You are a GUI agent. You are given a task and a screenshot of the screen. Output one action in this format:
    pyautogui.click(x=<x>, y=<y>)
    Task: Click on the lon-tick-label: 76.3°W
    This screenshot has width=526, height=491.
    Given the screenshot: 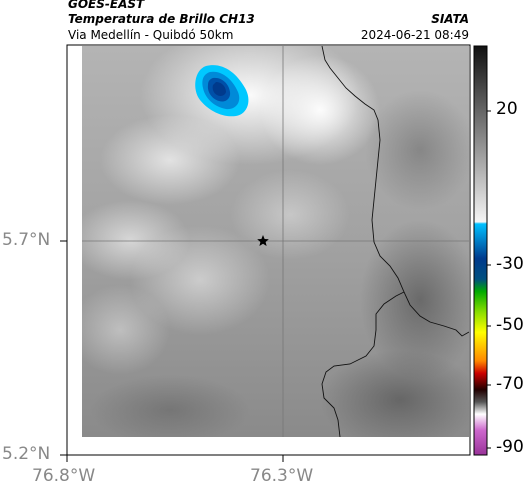 What is the action you would take?
    pyautogui.click(x=282, y=476)
    